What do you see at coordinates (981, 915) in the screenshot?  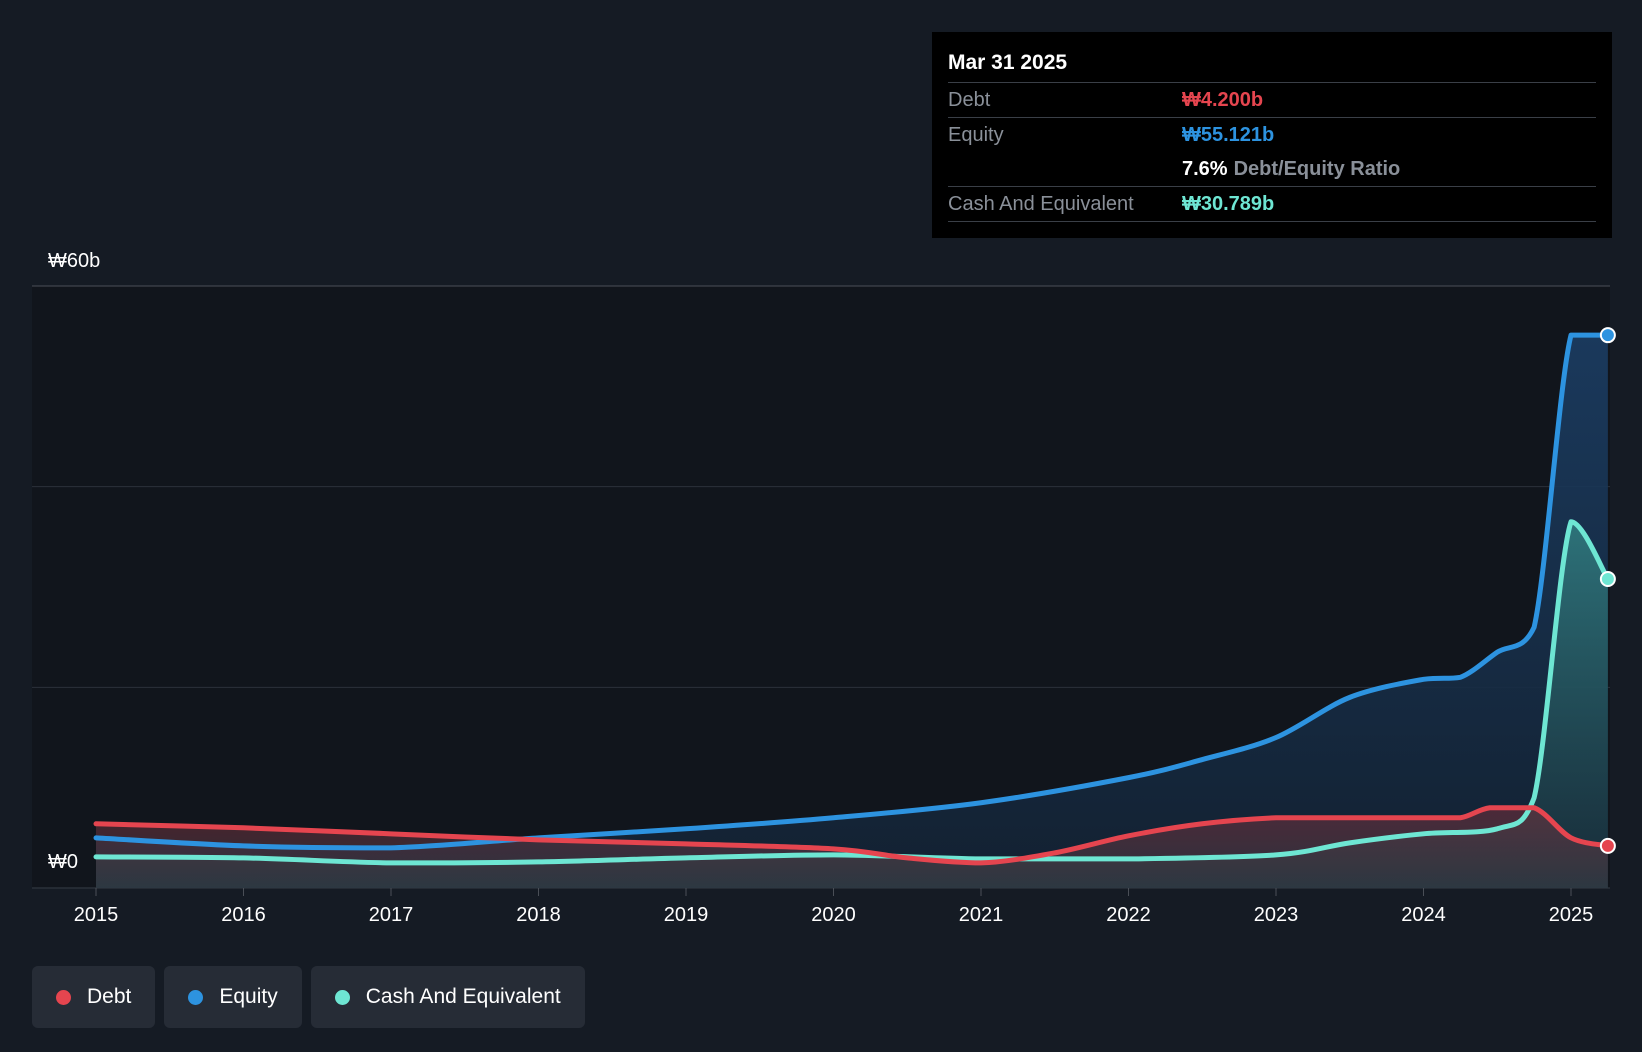 I see `x-tick-label: 2021` at bounding box center [981, 915].